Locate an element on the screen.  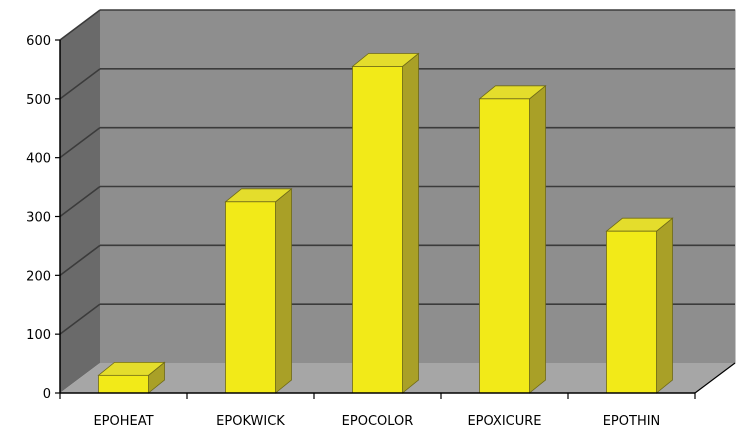
x-tick-label: EPOKWICK is located at coordinates (250, 421).